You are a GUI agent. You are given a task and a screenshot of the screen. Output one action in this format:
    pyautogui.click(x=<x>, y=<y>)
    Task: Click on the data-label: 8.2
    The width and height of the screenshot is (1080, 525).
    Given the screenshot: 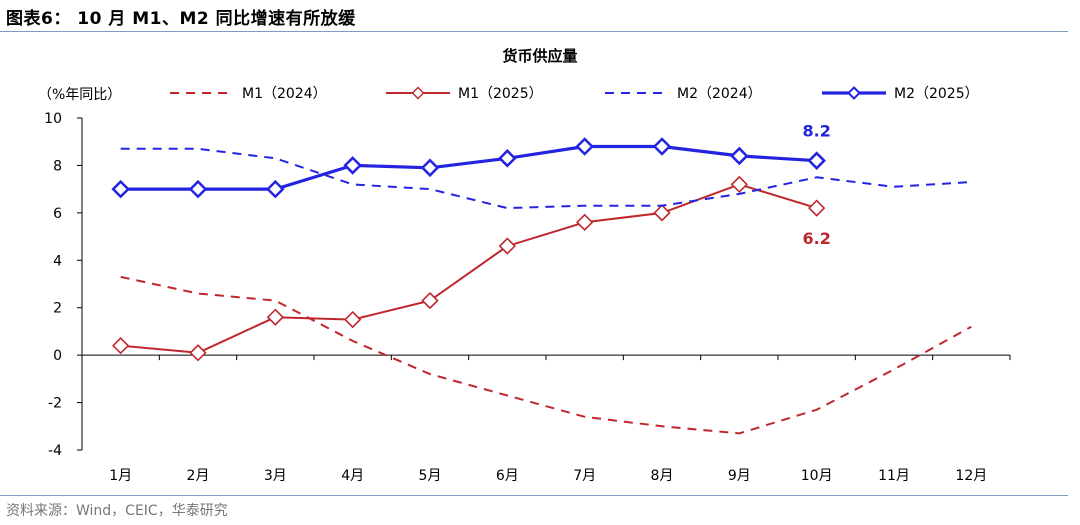 What is the action you would take?
    pyautogui.click(x=816, y=131)
    